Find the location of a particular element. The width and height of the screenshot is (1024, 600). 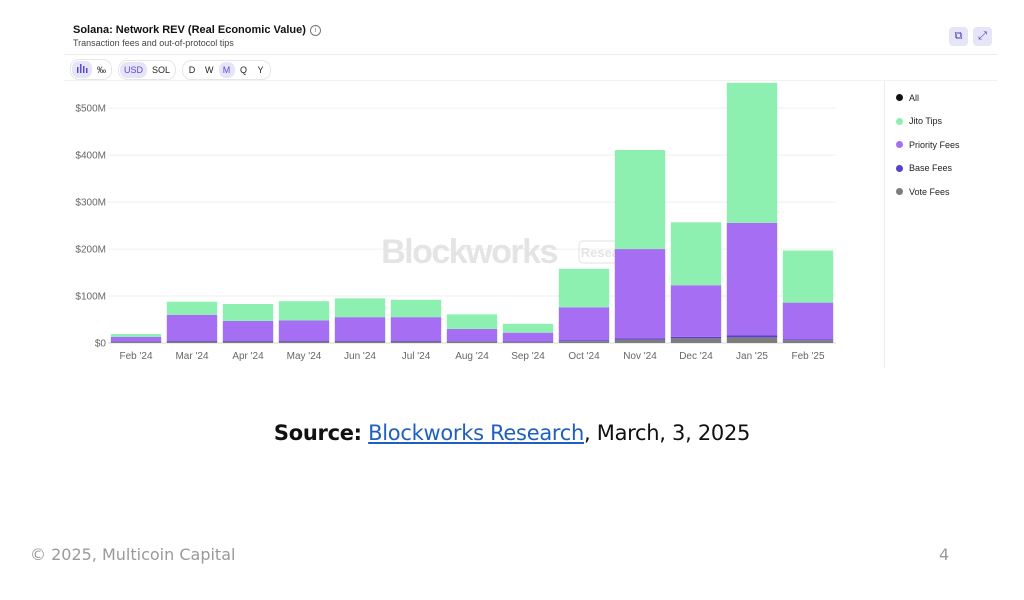

currency-sol: SOL is located at coordinates (161, 69).